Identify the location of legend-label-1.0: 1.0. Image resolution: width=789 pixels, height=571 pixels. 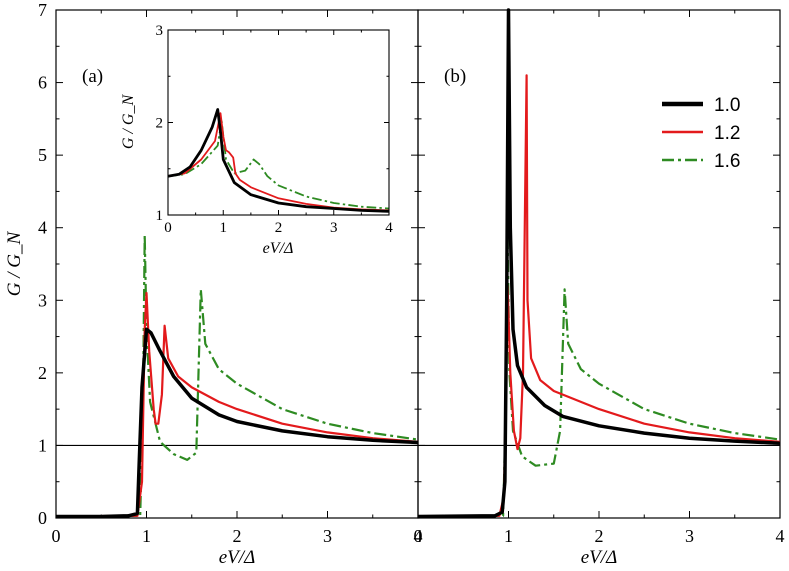
(727, 105).